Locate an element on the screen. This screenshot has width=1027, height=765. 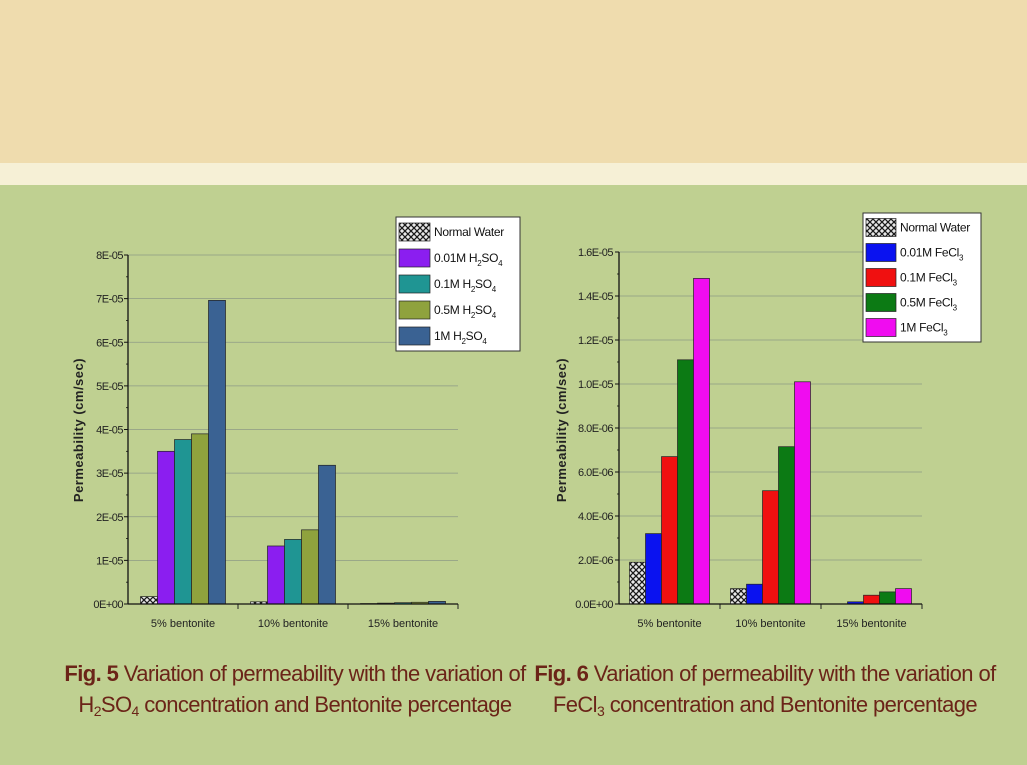
figure-6-caption-sub: 3 is located at coordinates (600, 711).